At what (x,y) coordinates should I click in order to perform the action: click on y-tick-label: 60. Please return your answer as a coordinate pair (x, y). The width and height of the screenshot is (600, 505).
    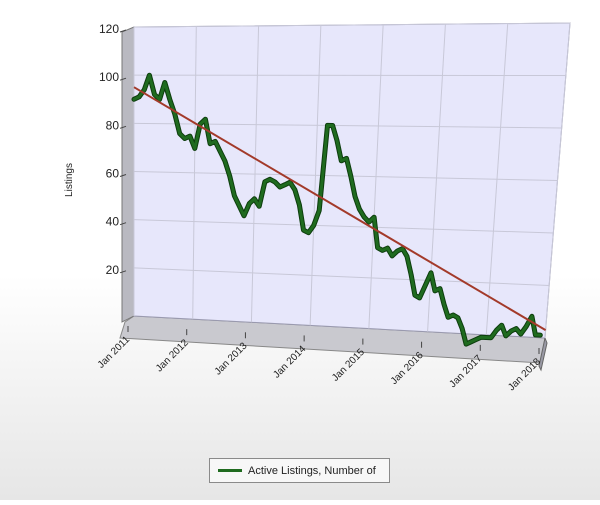
    Looking at the image, I should click on (113, 174).